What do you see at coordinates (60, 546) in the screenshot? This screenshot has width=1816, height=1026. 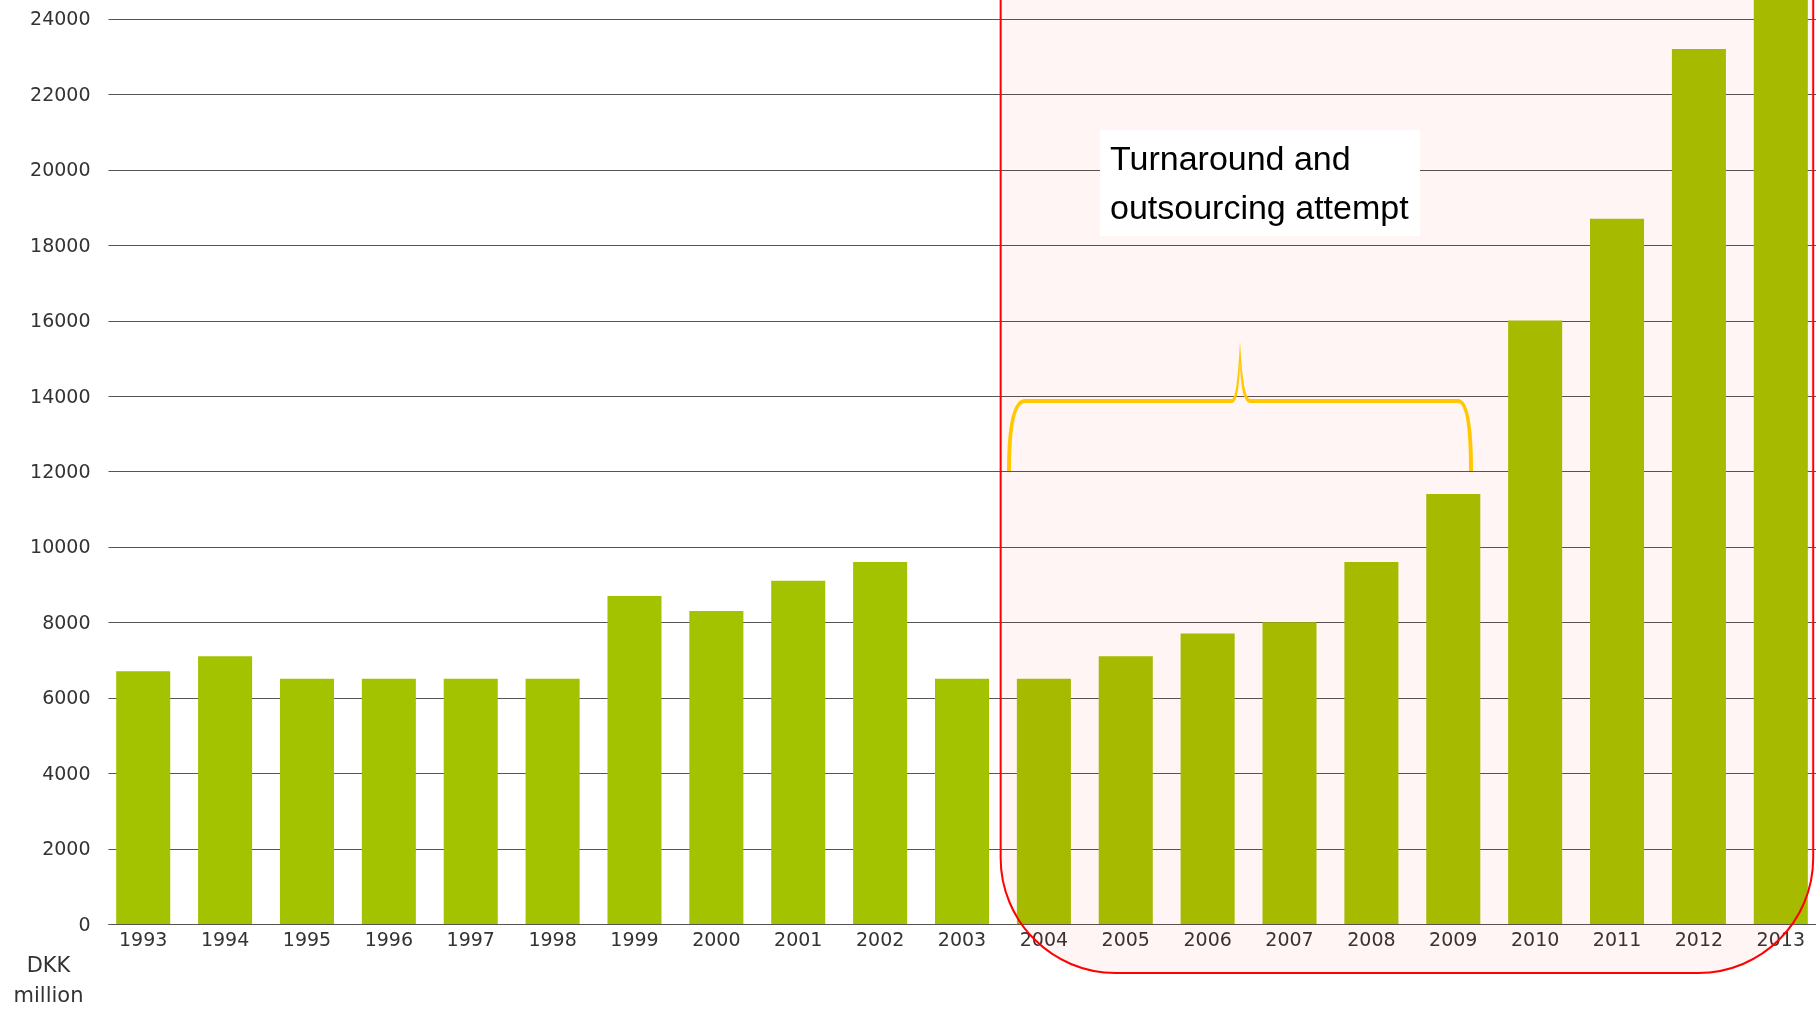 I see `y-tick-label: 10000` at bounding box center [60, 546].